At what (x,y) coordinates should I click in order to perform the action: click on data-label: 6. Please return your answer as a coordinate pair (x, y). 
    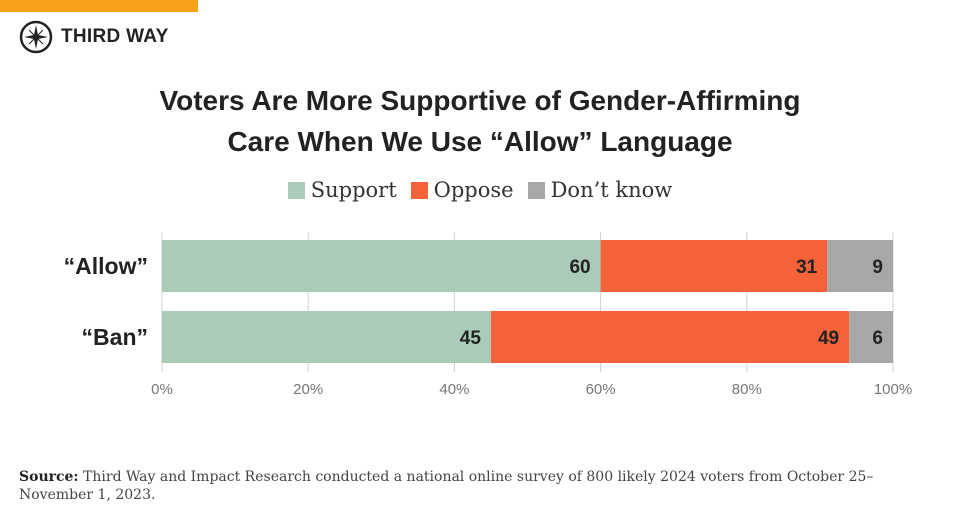
    Looking at the image, I should click on (877, 338).